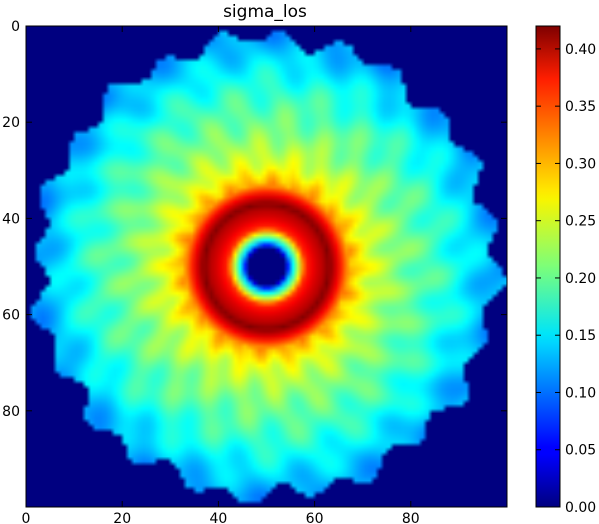 This screenshot has width=599, height=524. What do you see at coordinates (11, 123) in the screenshot?
I see `y-tick-label: 20` at bounding box center [11, 123].